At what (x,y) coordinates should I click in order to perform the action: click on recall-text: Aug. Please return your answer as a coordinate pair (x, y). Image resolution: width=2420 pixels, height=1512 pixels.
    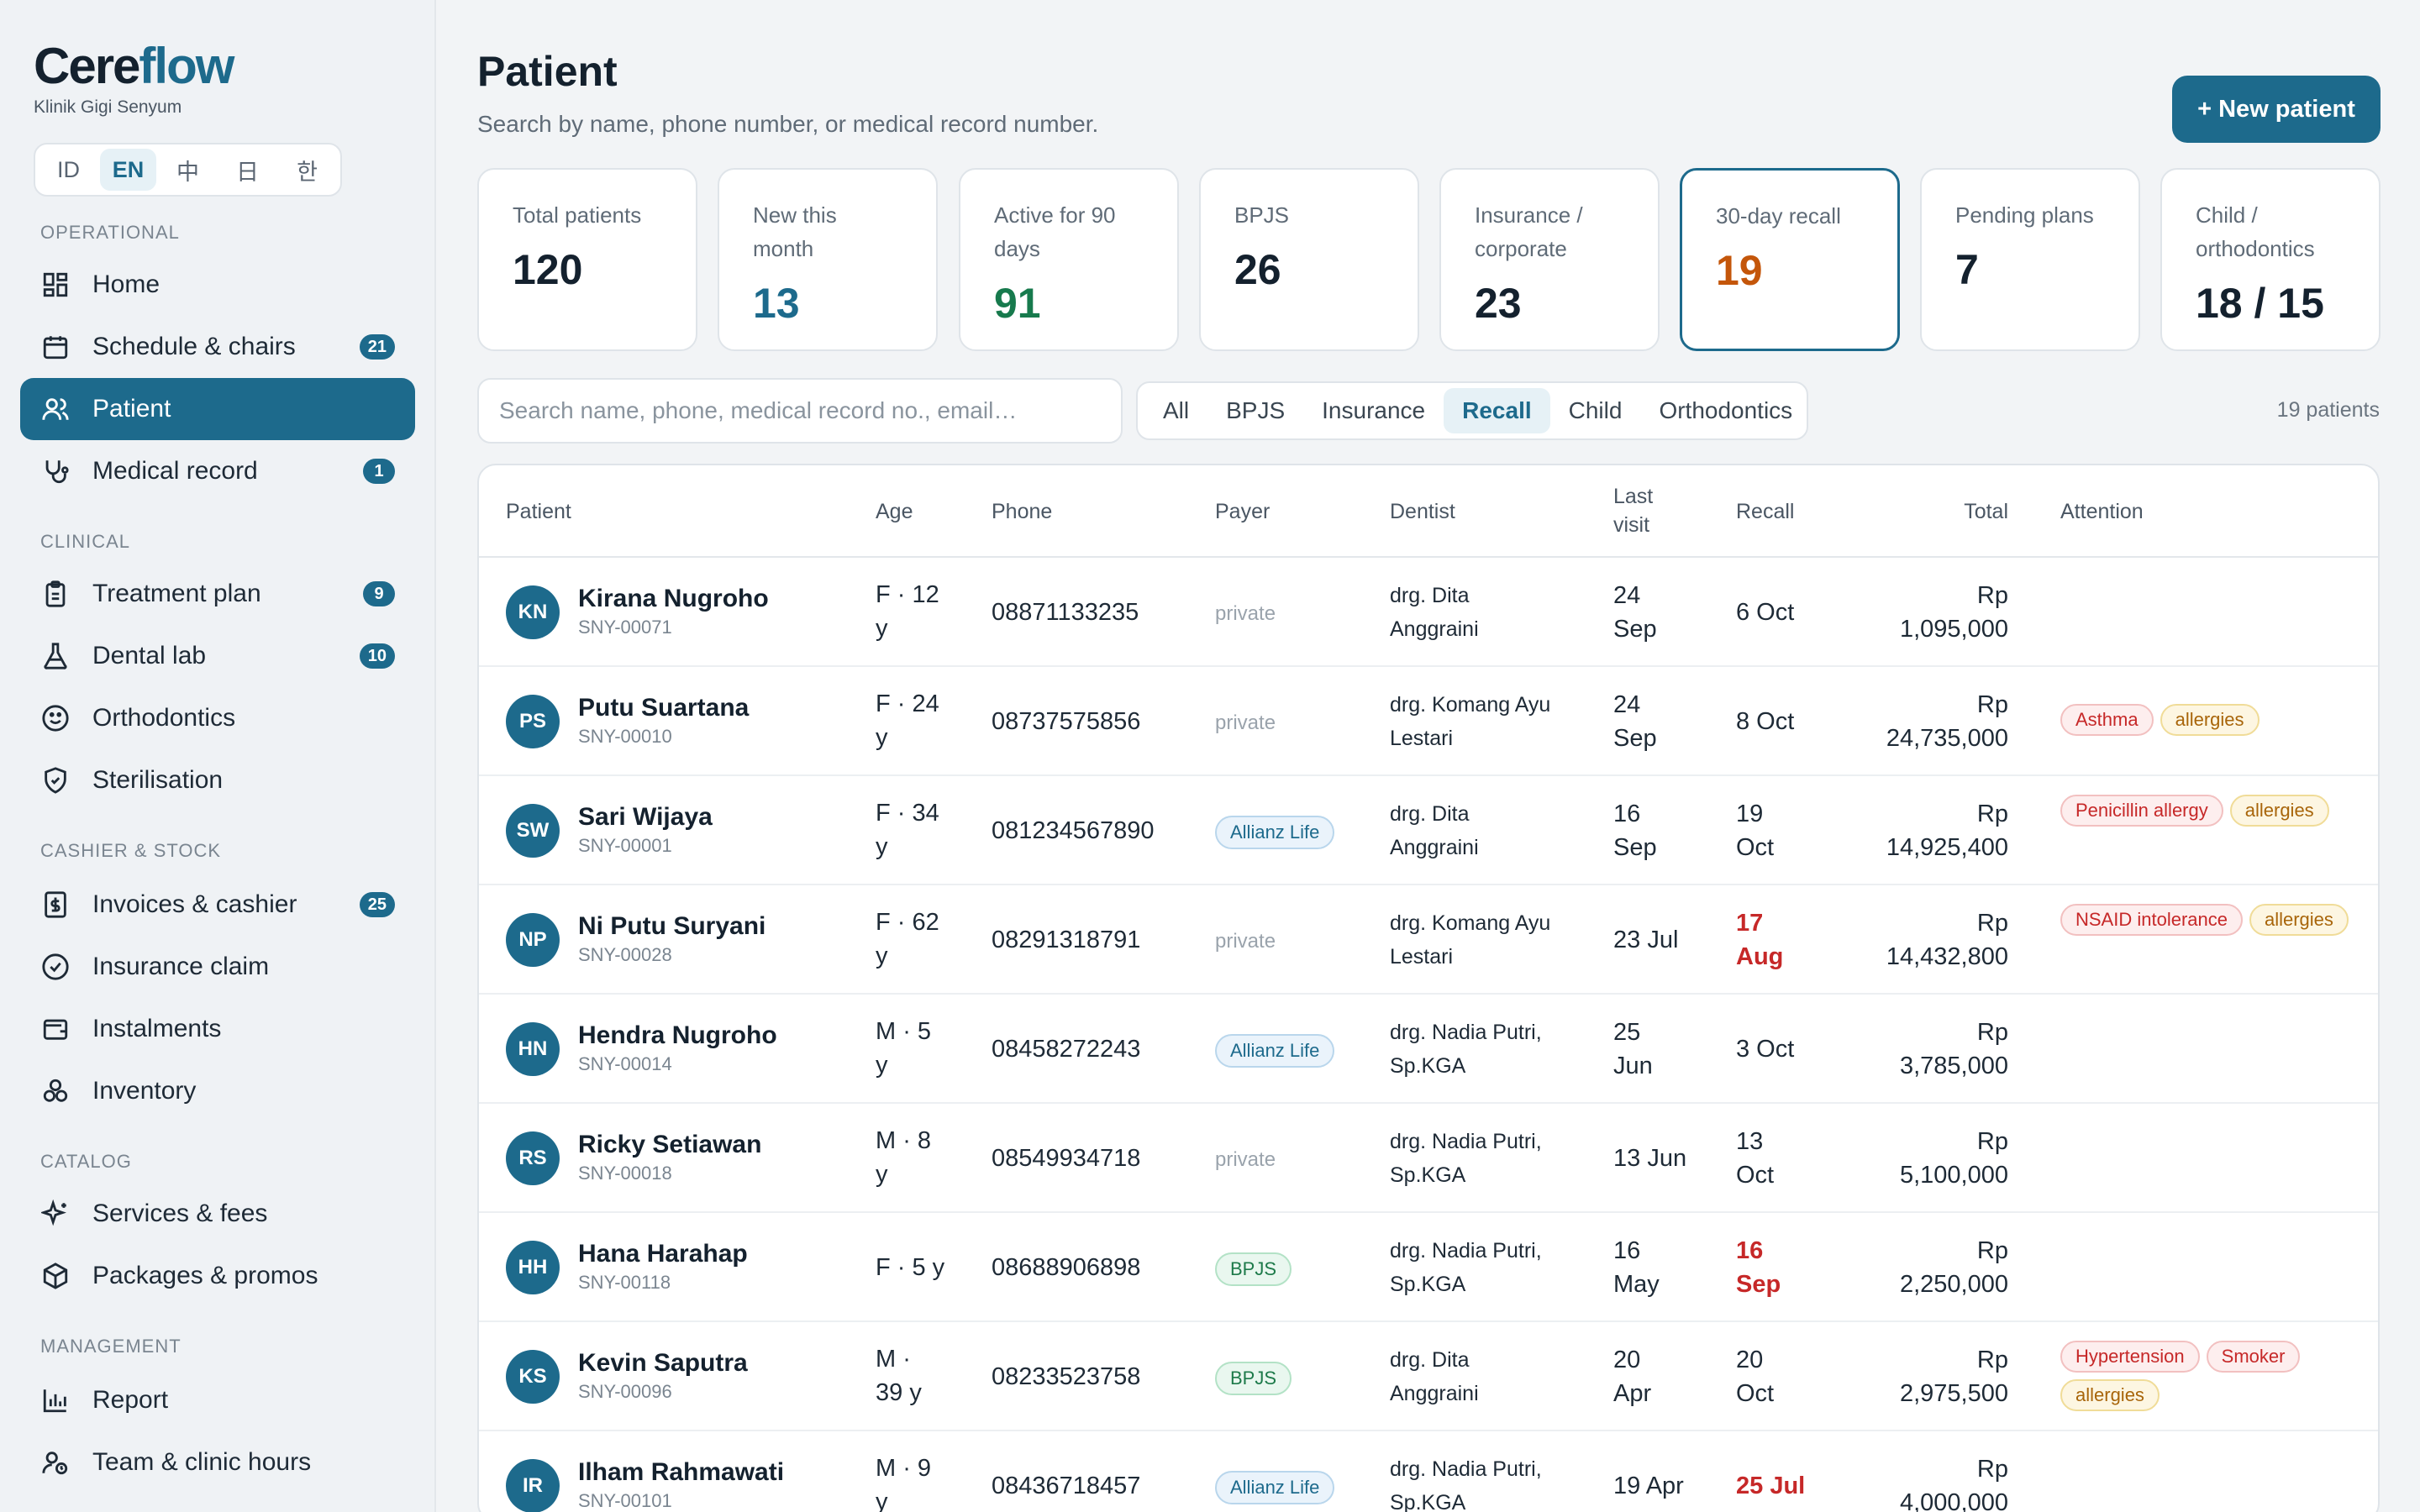
    Looking at the image, I should click on (1760, 956).